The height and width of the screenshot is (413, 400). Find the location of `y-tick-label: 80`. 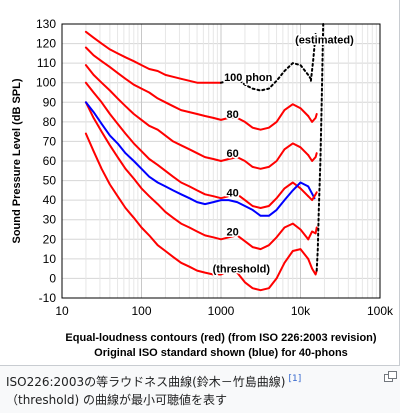

y-tick-label: 80 is located at coordinates (50, 122).